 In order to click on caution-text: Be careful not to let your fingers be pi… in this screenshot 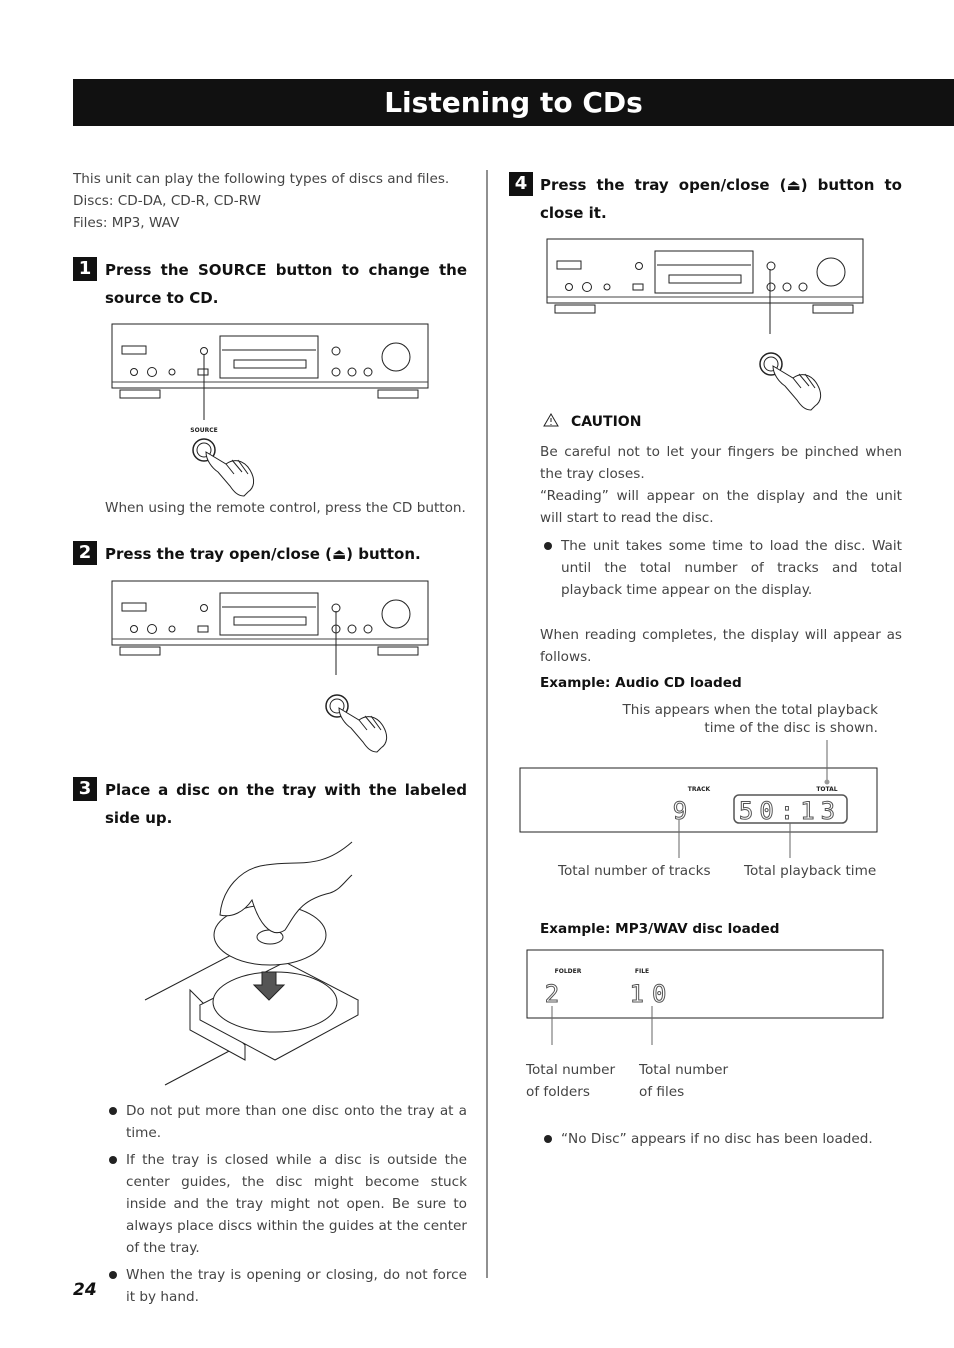, I will do `click(721, 521)`.